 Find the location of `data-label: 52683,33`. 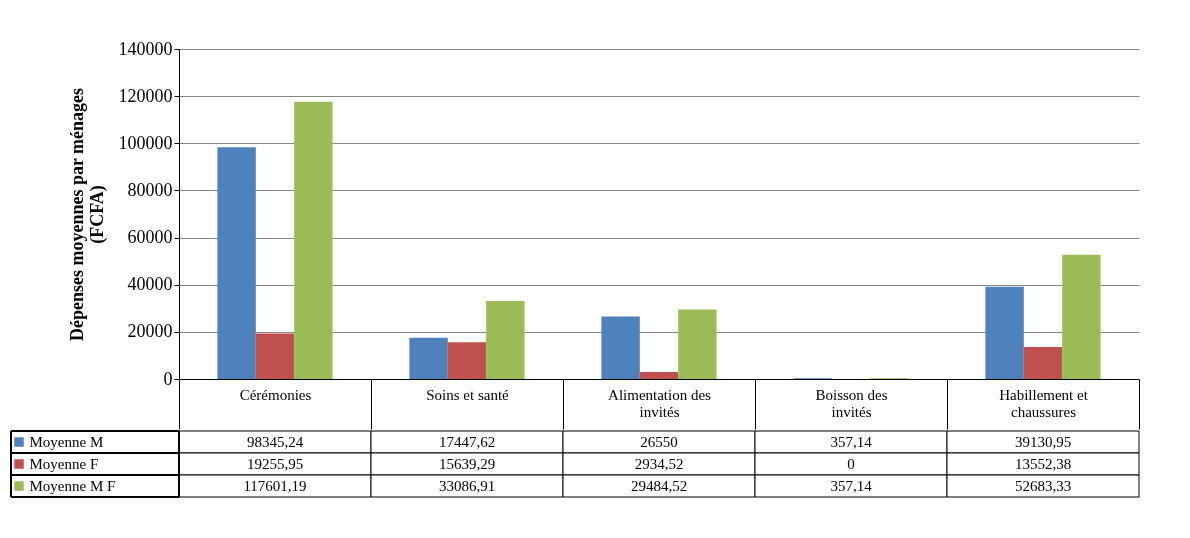

data-label: 52683,33 is located at coordinates (1043, 486).